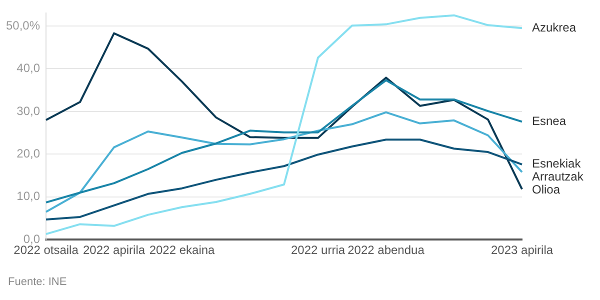 The image size is (600, 300). What do you see at coordinates (386, 250) in the screenshot?
I see `x-tick-label: 2022 abendua` at bounding box center [386, 250].